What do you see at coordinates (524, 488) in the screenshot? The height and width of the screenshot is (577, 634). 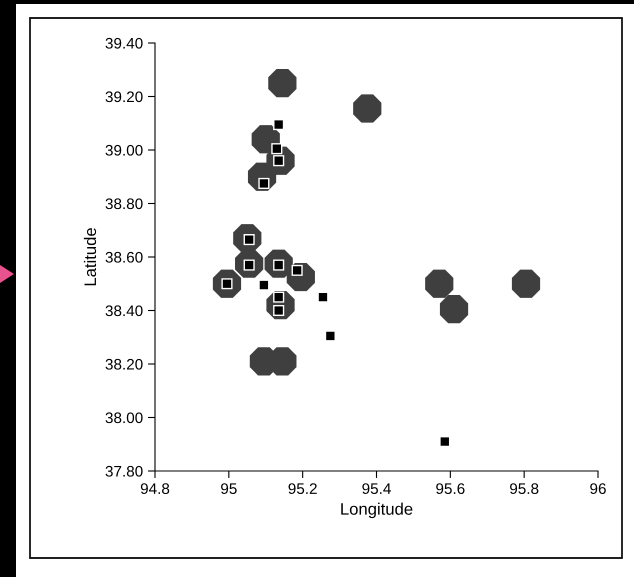 I see `x-tick-label: 95.8` at bounding box center [524, 488].